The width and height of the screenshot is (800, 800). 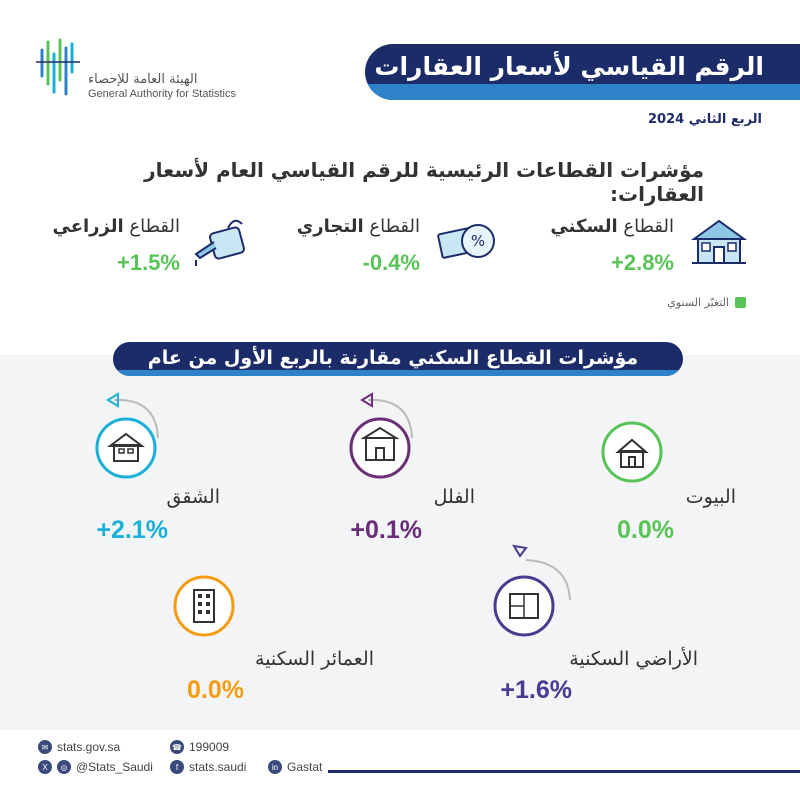 I want to click on footer-website: ✉ stats.gov.sa, so click(x=79, y=747).